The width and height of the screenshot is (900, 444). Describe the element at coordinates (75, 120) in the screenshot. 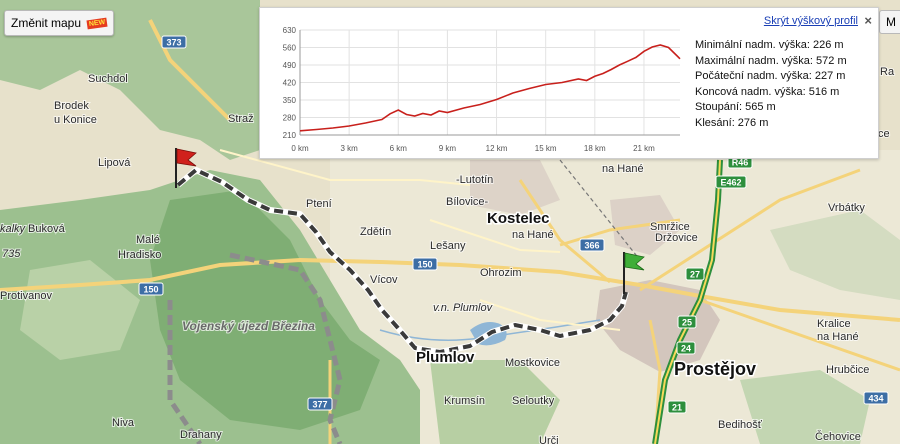

I see `place-label: u Konice` at that location.